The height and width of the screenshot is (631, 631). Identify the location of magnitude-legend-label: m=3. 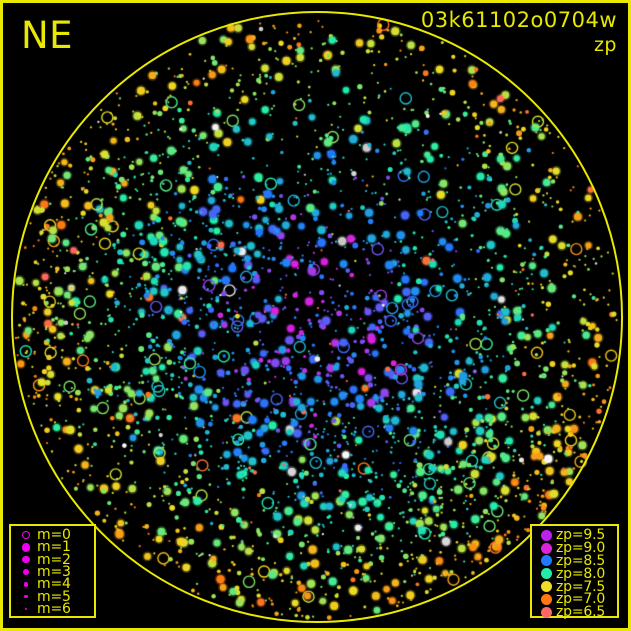
(54, 572).